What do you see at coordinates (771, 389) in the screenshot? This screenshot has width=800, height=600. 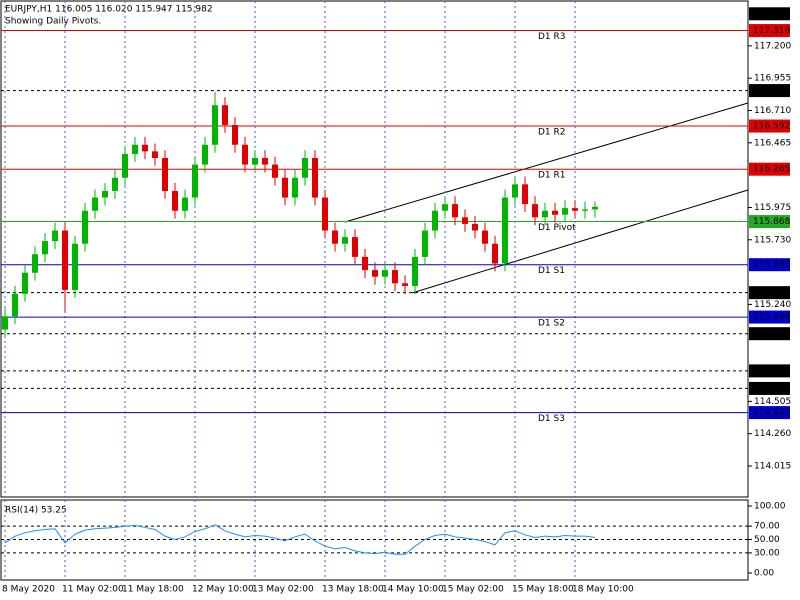 I see `level-label: 114.603` at bounding box center [771, 389].